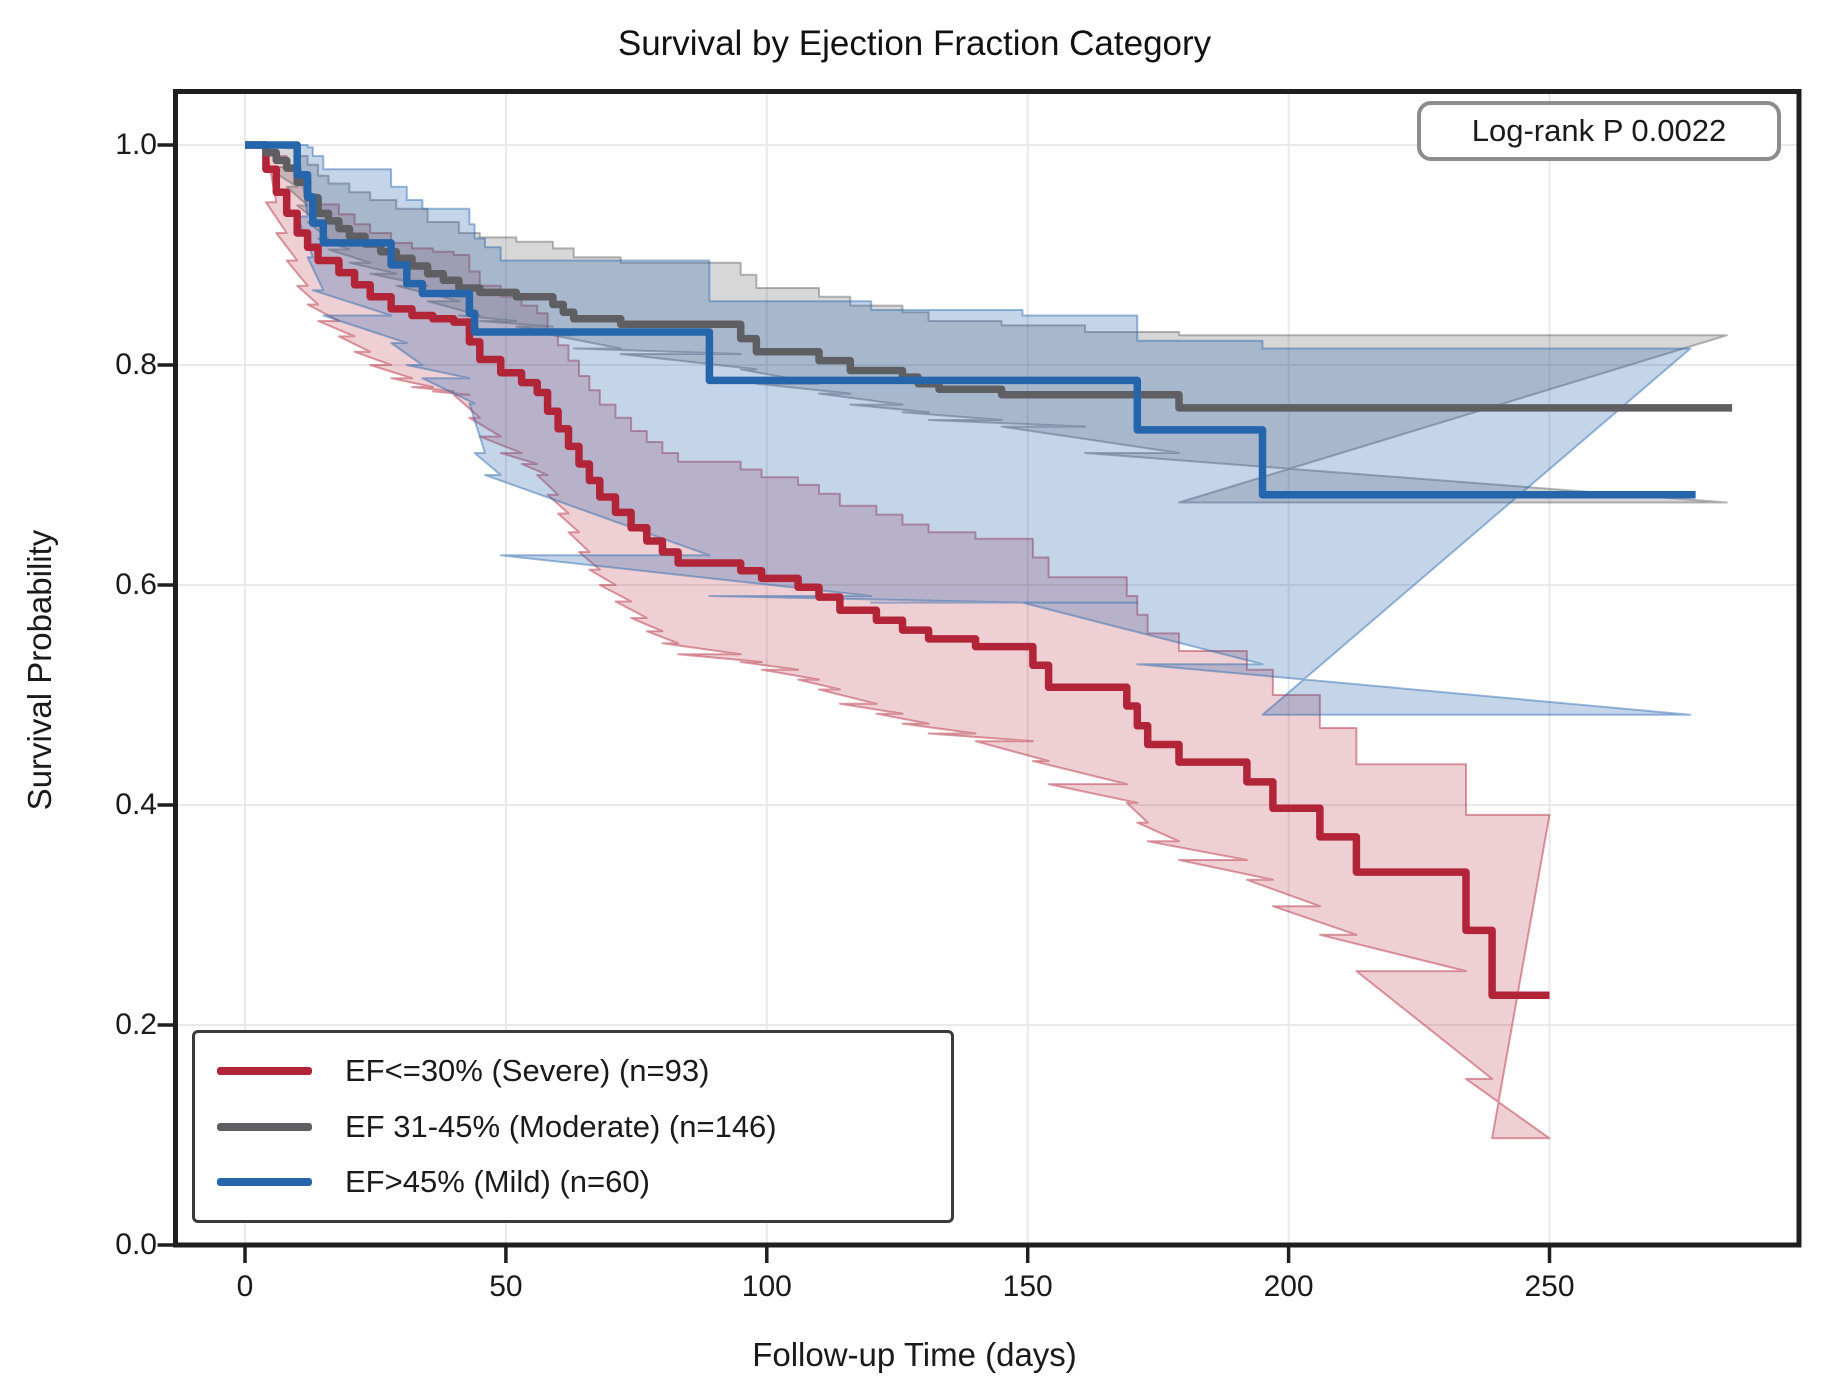 The height and width of the screenshot is (1400, 1829). Describe the element at coordinates (264, 1182) in the screenshot. I see `legend-swatch-mild` at that location.